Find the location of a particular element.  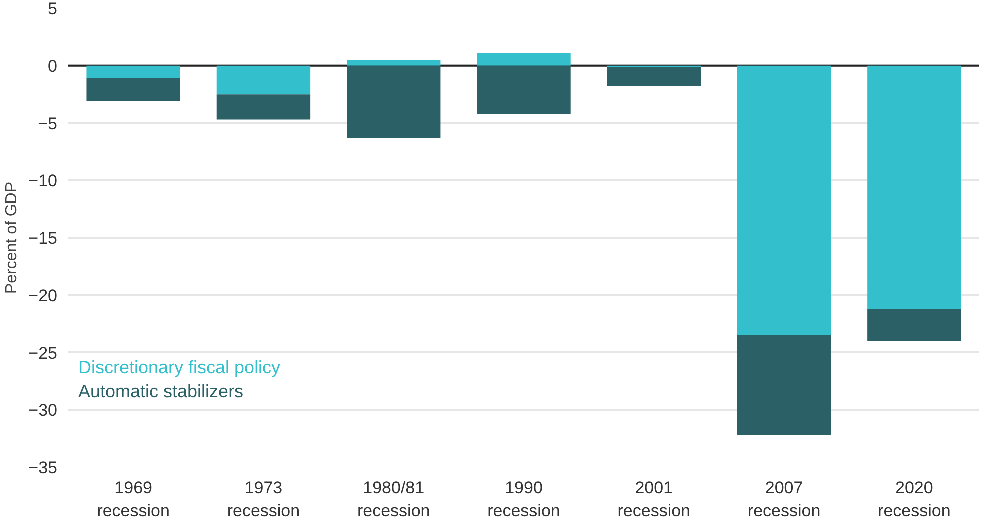

x-tick-label: 1973 recession is located at coordinates (263, 499).